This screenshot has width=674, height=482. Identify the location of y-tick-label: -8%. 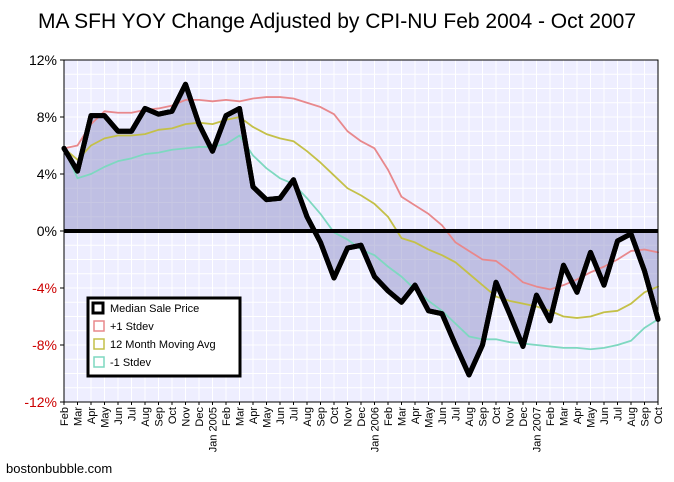
(44, 345).